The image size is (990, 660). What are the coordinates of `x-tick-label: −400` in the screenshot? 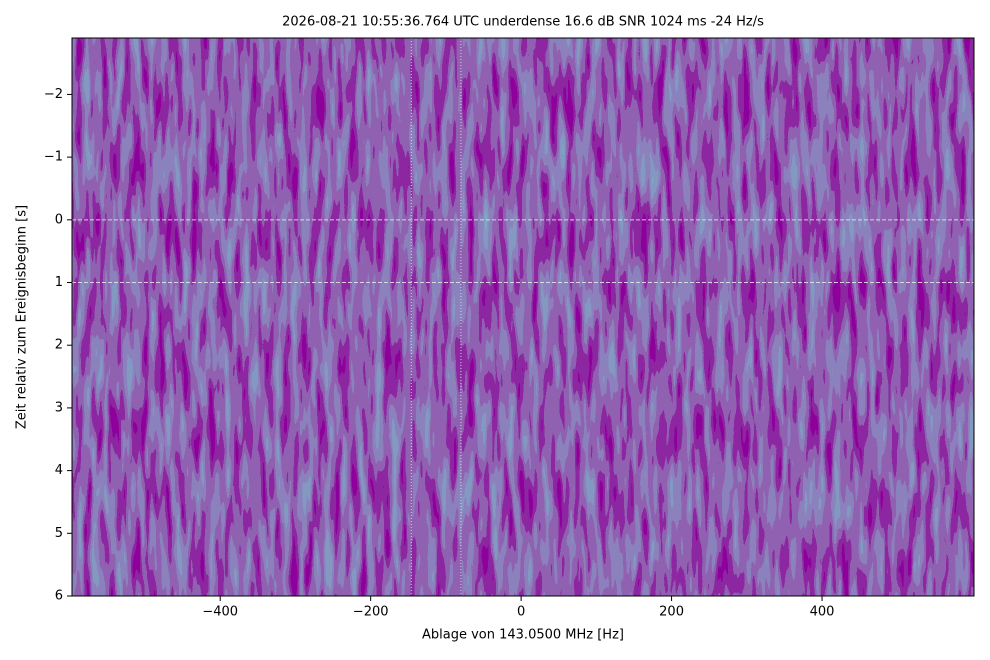 It's located at (220, 612).